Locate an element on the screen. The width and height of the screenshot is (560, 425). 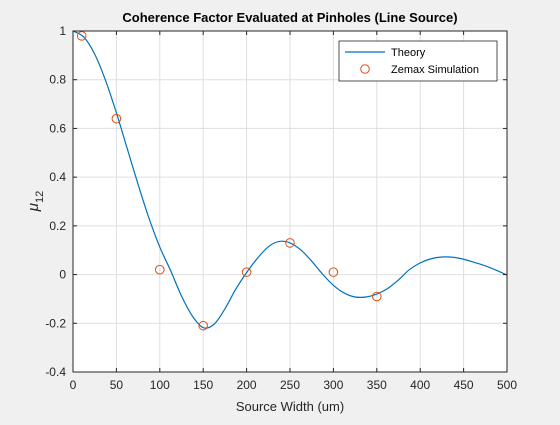
legend-theory-label: Theory is located at coordinates (408, 53).